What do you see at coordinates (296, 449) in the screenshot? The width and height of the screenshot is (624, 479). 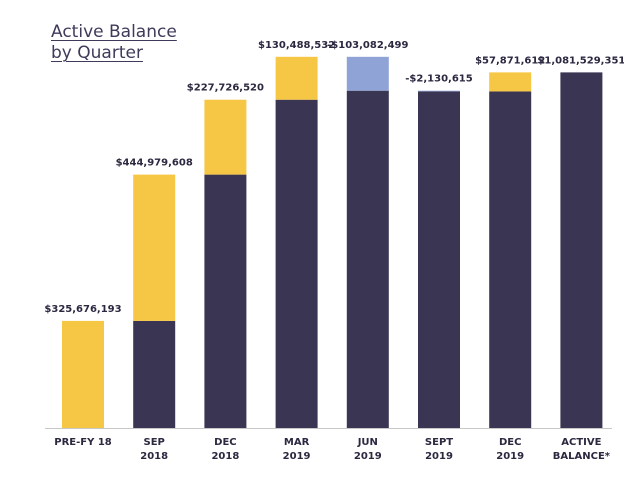 I see `x-tick-label: MAR 2019` at bounding box center [296, 449].